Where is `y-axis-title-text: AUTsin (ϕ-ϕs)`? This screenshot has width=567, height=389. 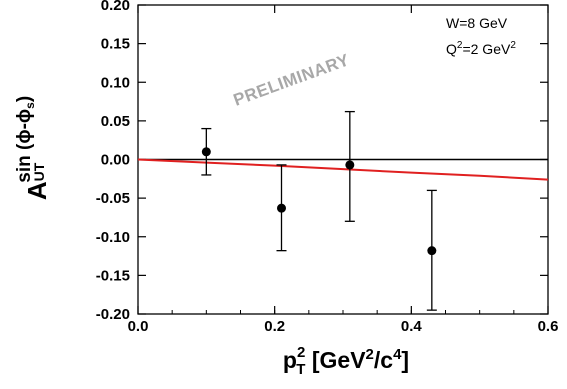
y-axis-title-text: AUTsin (ϕ-ϕs) is located at coordinates (33, 148).